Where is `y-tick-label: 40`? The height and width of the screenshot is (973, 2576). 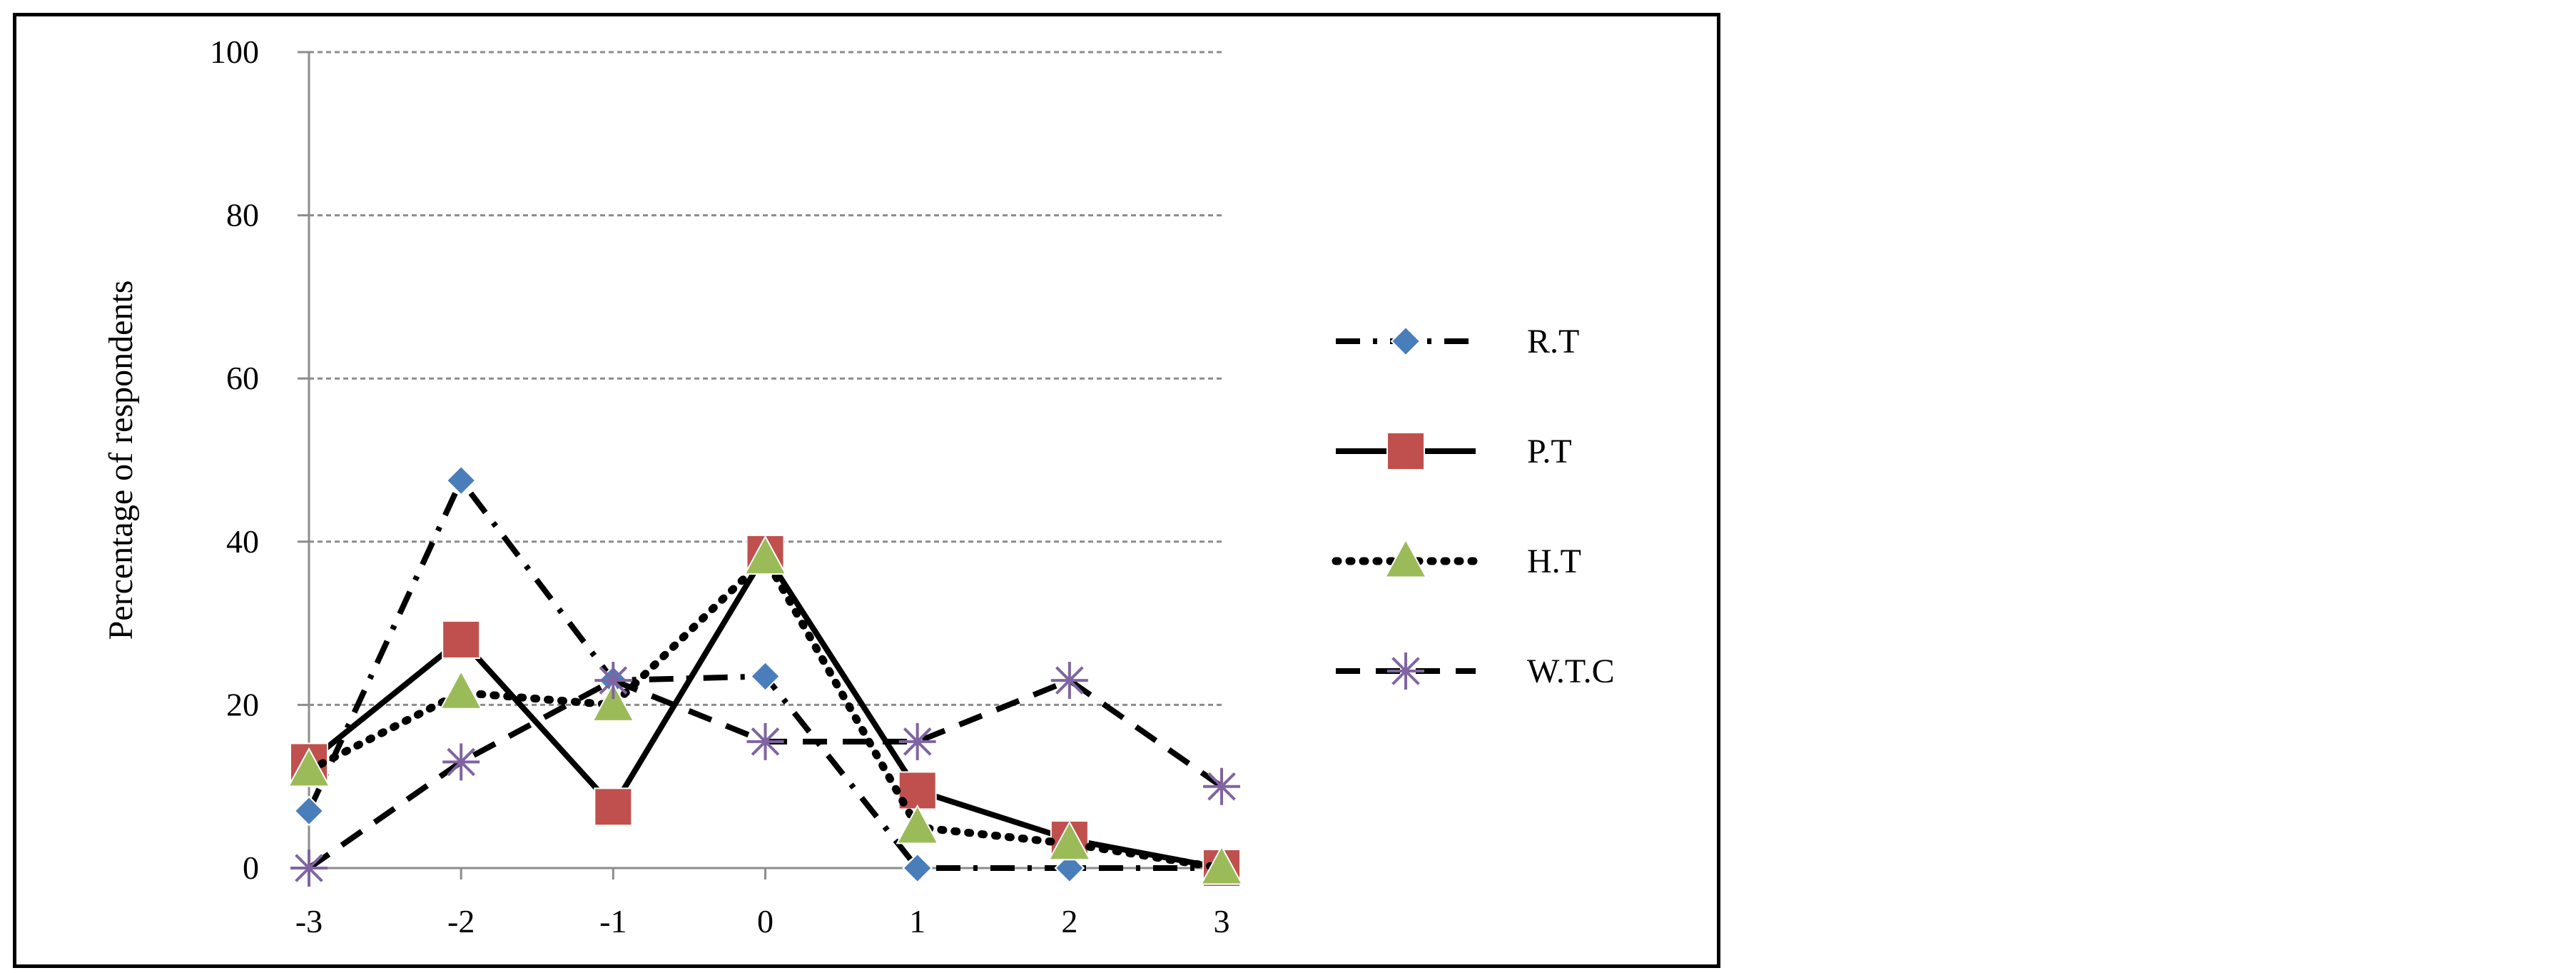
y-tick-label: 40 is located at coordinates (242, 542).